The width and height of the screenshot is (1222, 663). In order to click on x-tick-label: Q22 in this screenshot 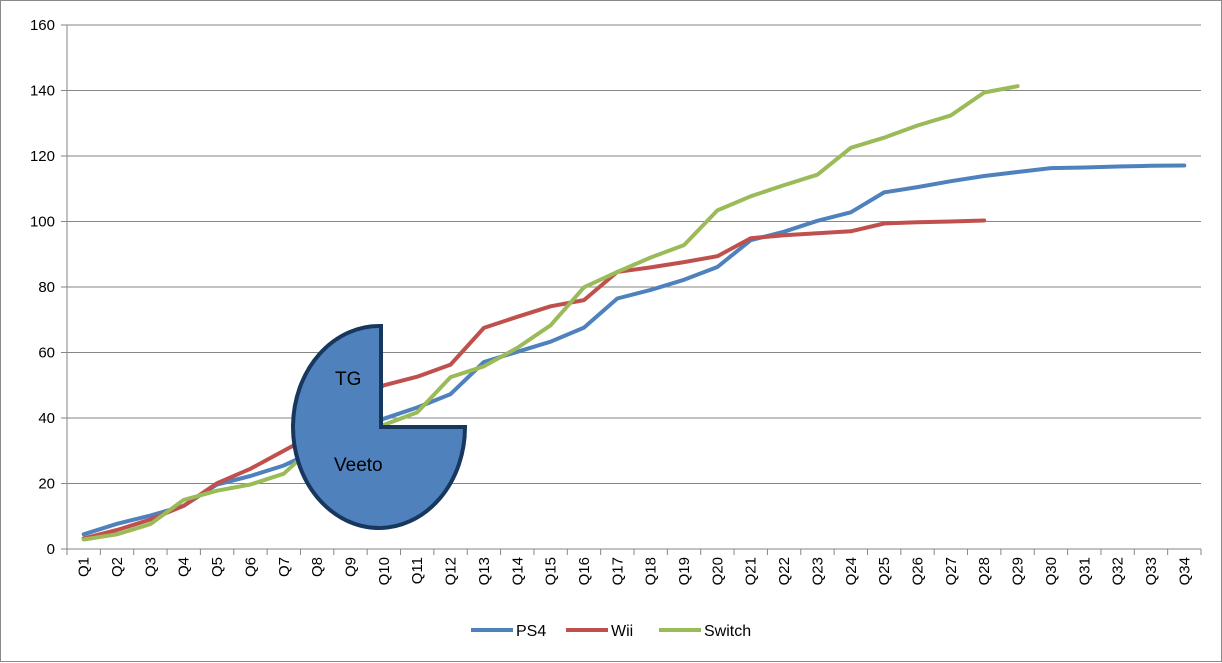, I will do `click(784, 571)`.